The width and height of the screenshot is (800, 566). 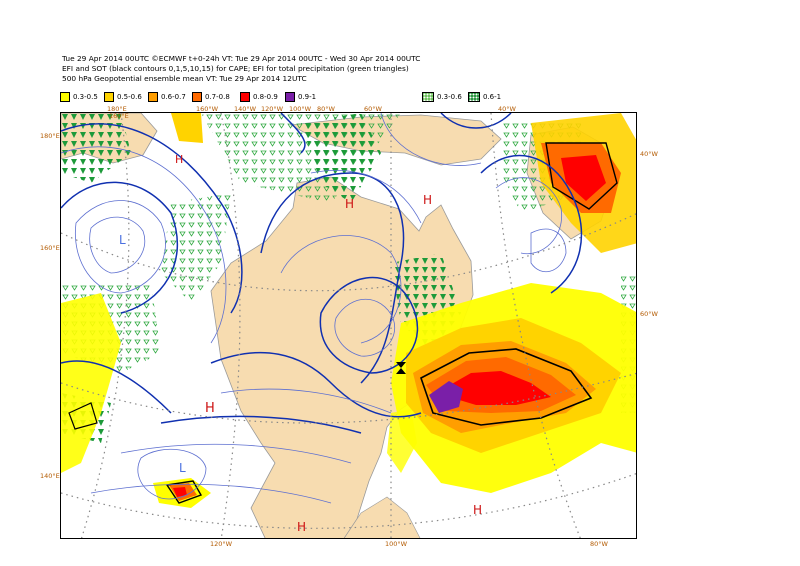 I want to click on legend-cape-5: 0.9-1, so click(x=300, y=97).